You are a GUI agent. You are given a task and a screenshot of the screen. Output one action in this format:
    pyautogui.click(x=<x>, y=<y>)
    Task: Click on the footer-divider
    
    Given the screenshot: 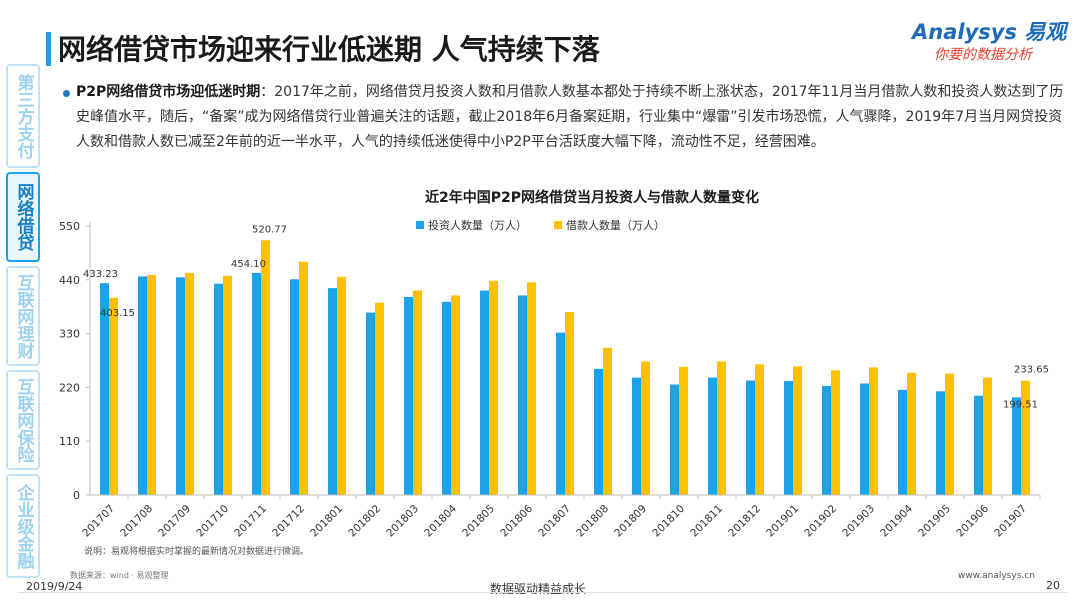 What is the action you would take?
    pyautogui.click(x=543, y=592)
    